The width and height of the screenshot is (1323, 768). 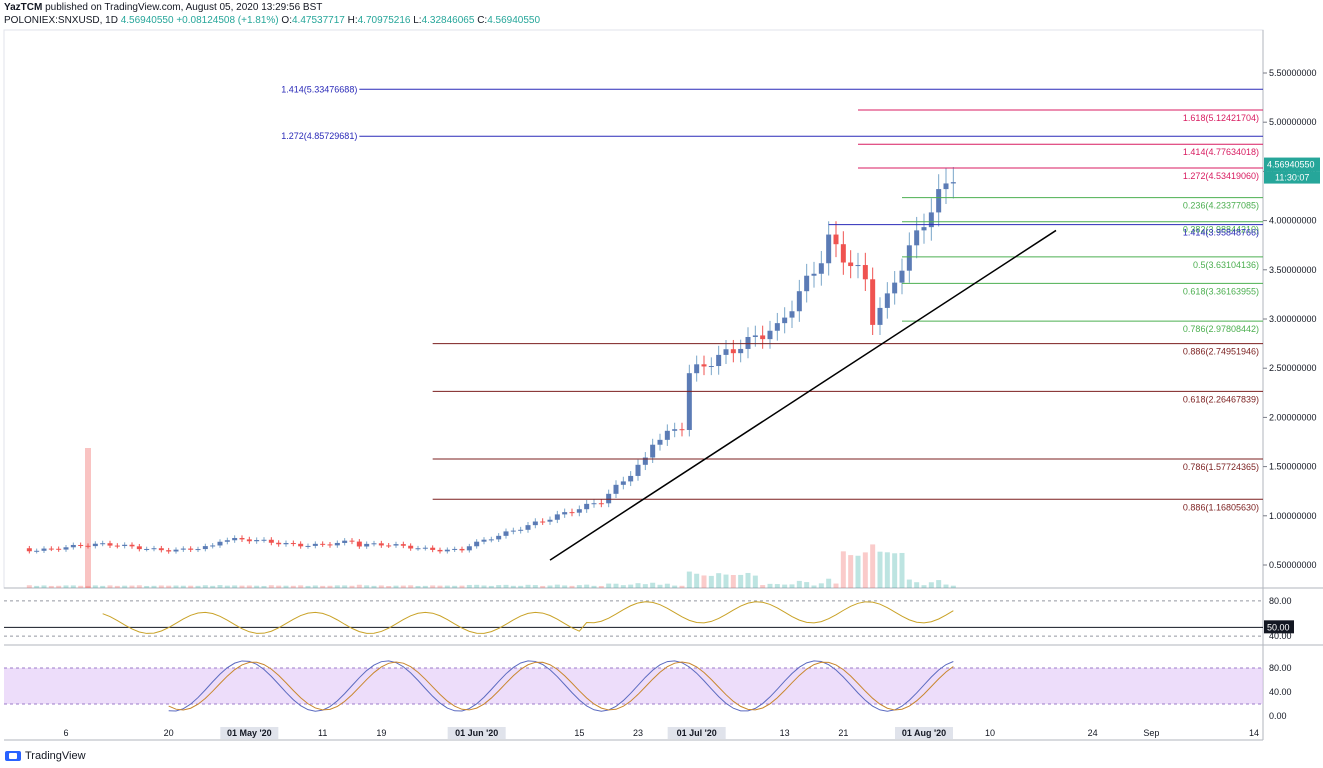 What do you see at coordinates (61, 20) in the screenshot?
I see `symbol-label: POLONIEX:SNXUSD, 1D` at bounding box center [61, 20].